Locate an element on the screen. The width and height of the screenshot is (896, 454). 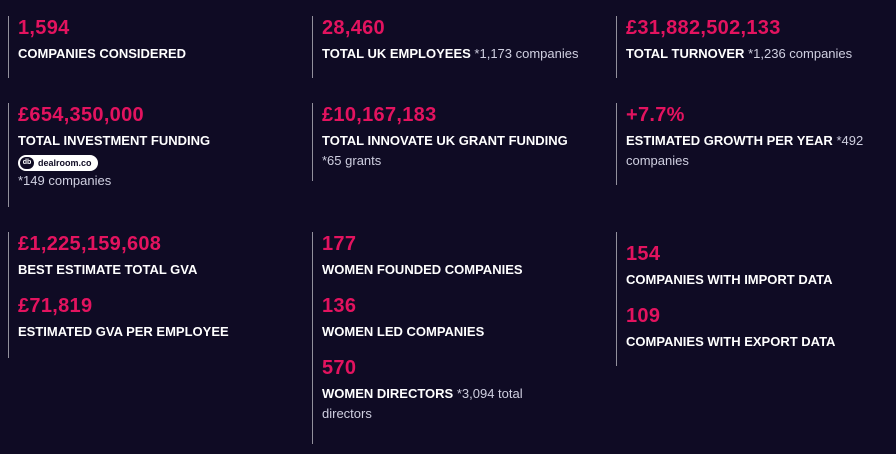
stat-value-women-directors: 570 is located at coordinates (339, 368).